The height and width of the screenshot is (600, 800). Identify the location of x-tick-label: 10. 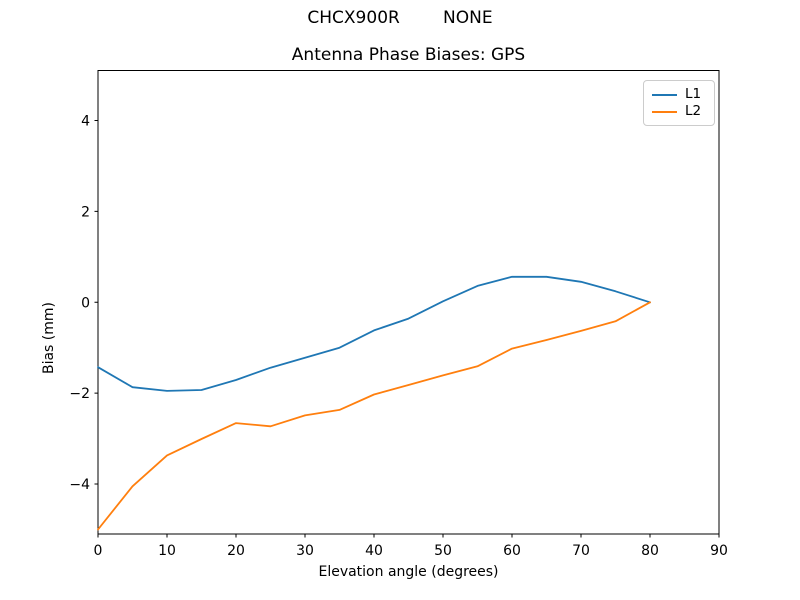
(167, 551).